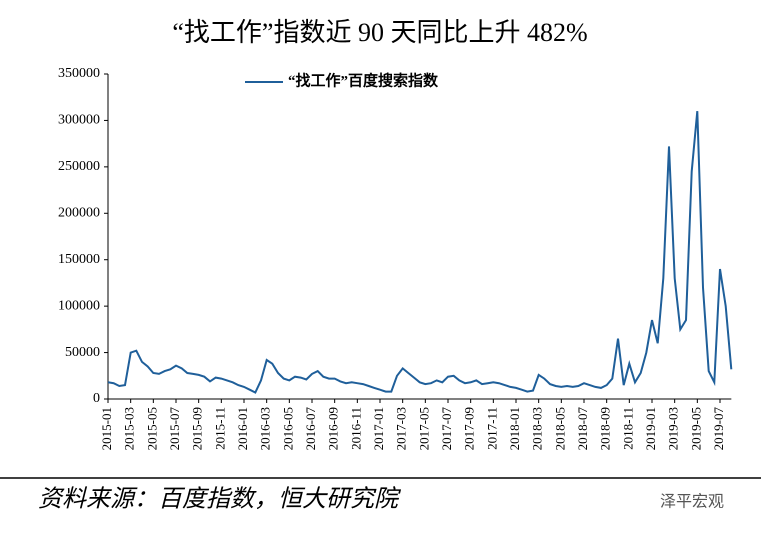 This screenshot has width=761, height=538. Describe the element at coordinates (650, 428) in the screenshot. I see `x-tick-label: 2019-01` at that location.